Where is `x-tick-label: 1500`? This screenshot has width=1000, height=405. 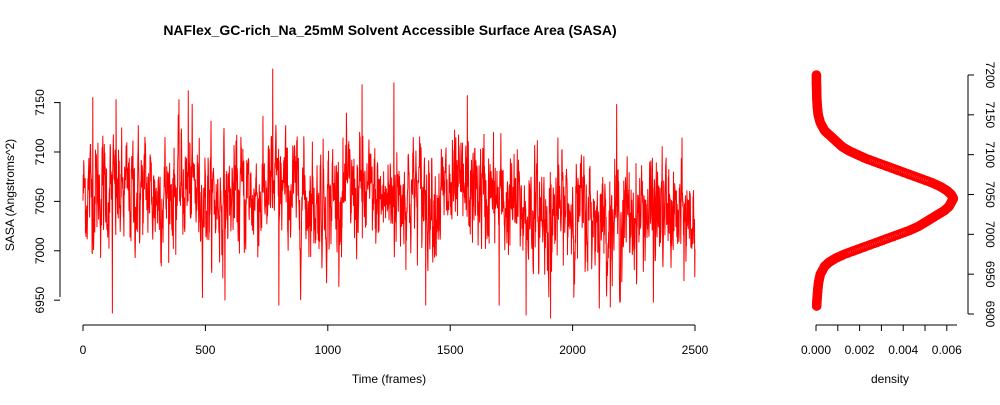
x-tick-label: 1500 is located at coordinates (450, 350).